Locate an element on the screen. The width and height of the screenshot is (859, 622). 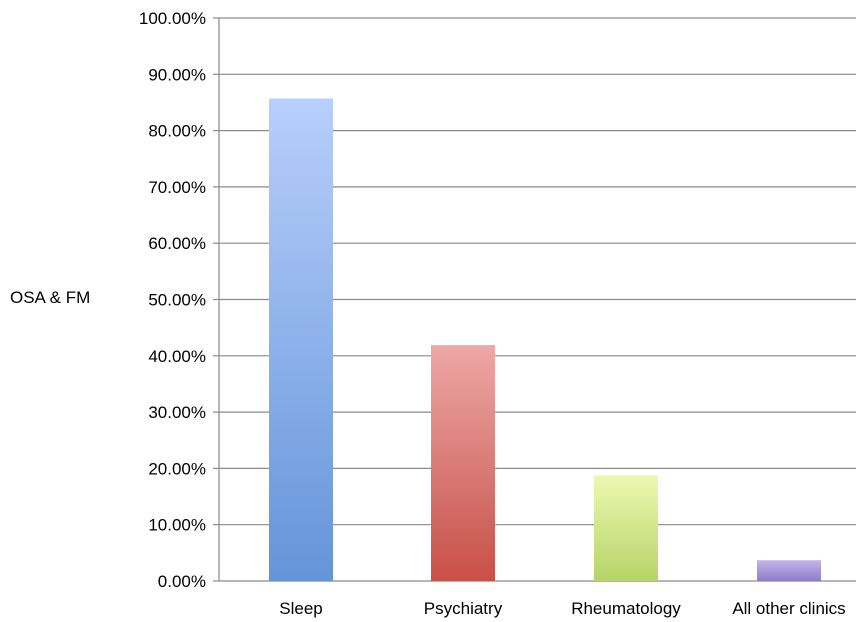
y-tick-label: 20.00% is located at coordinates (177, 468).